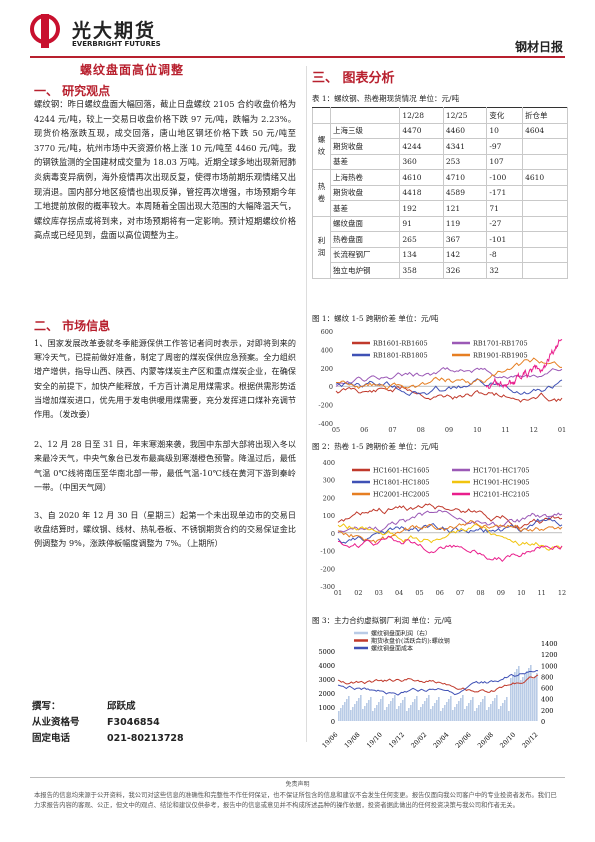  I want to click on table-cell: 上海三级, so click(365, 130).